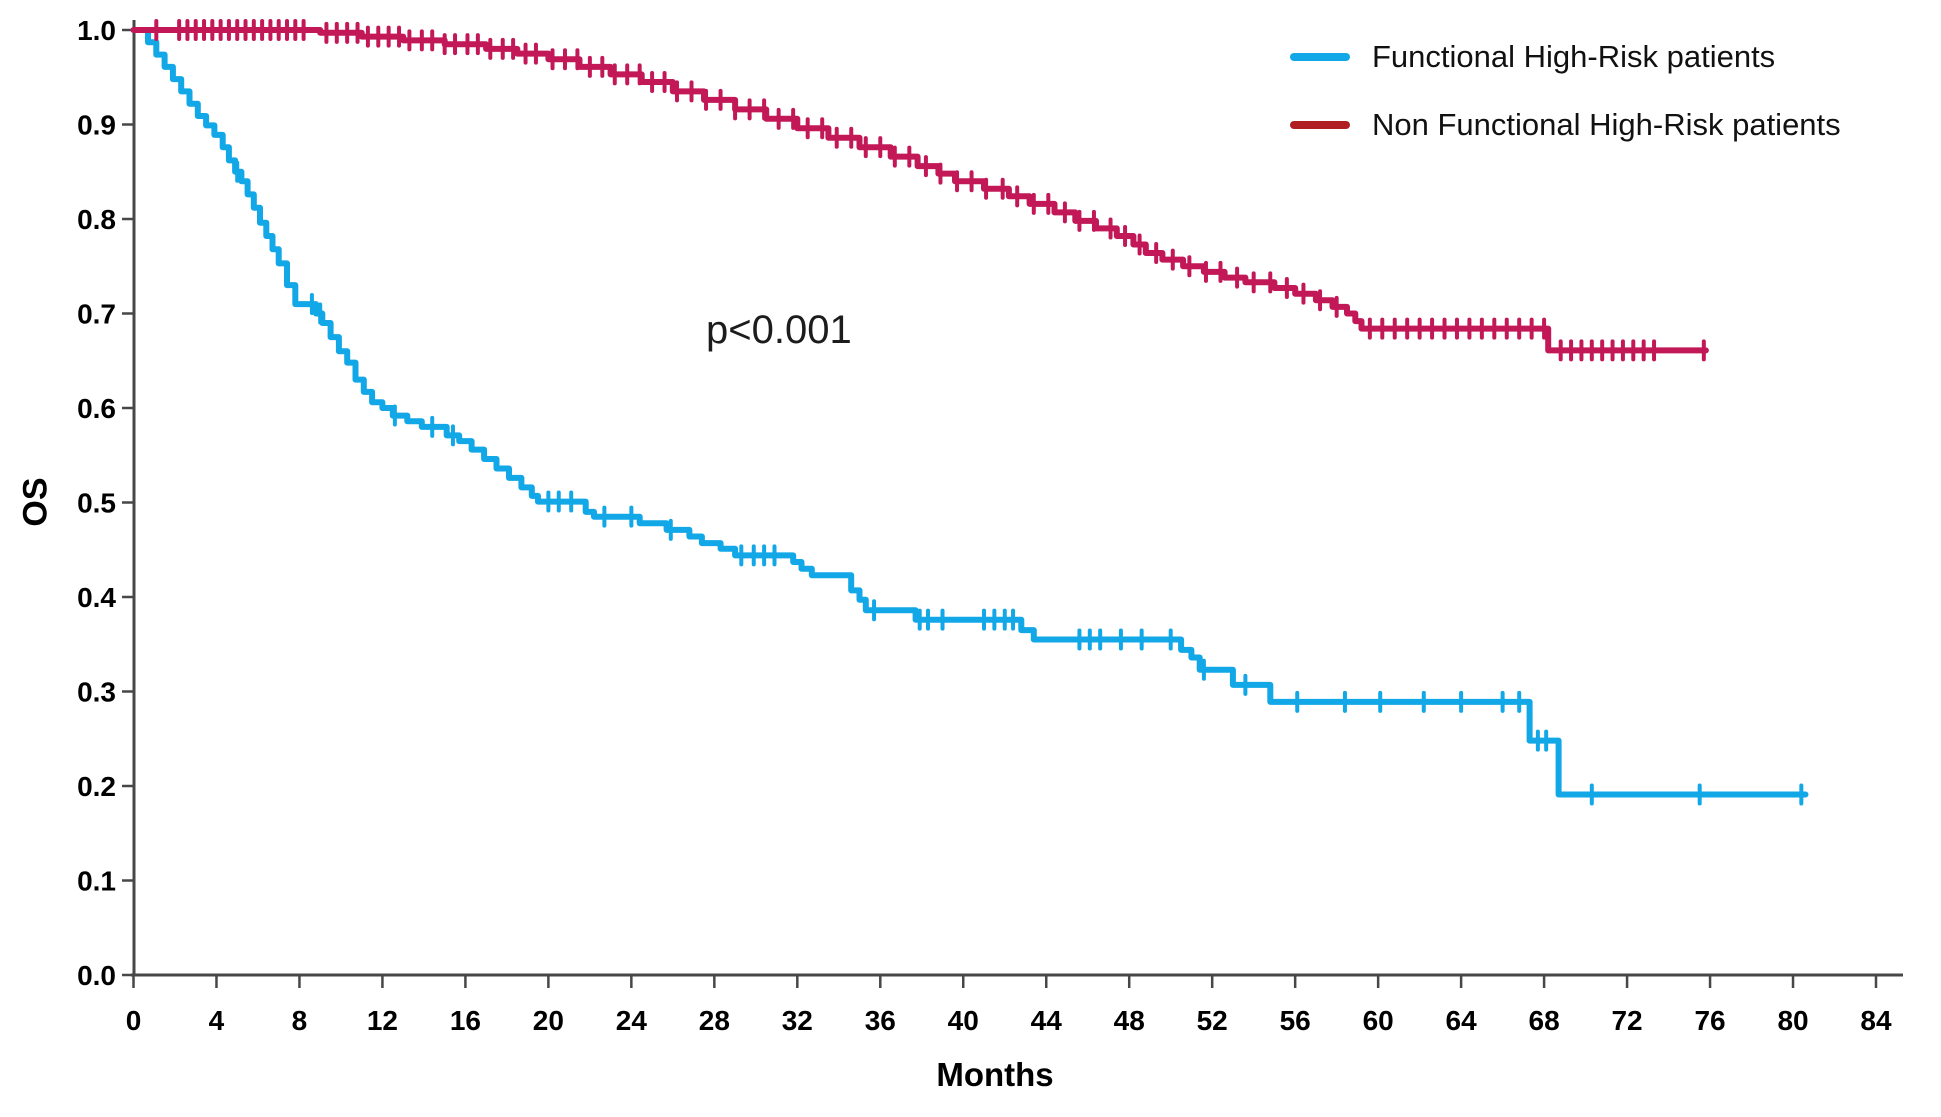  Describe the element at coordinates (96, 125) in the screenshot. I see `y-tick-label: 0.9` at that location.